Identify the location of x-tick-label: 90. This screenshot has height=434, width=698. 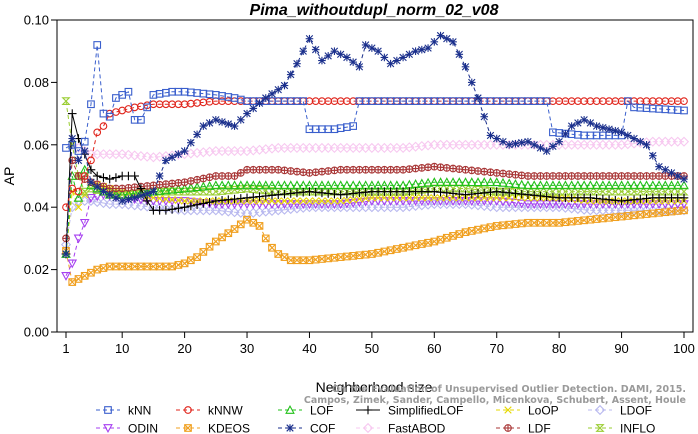
(621, 348).